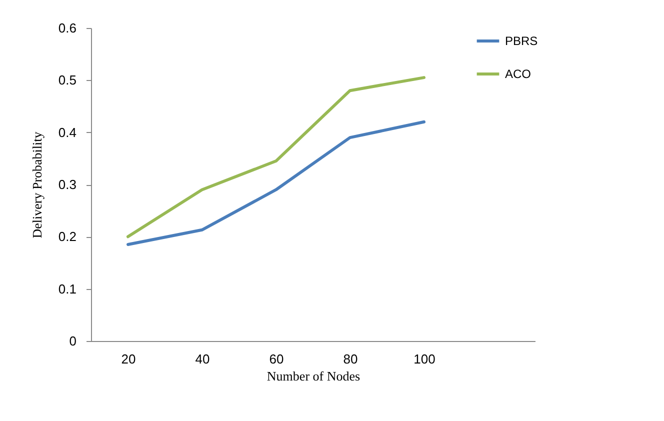 The height and width of the screenshot is (421, 664). What do you see at coordinates (313, 376) in the screenshot?
I see `x-axis-title: Number of Nodes` at bounding box center [313, 376].